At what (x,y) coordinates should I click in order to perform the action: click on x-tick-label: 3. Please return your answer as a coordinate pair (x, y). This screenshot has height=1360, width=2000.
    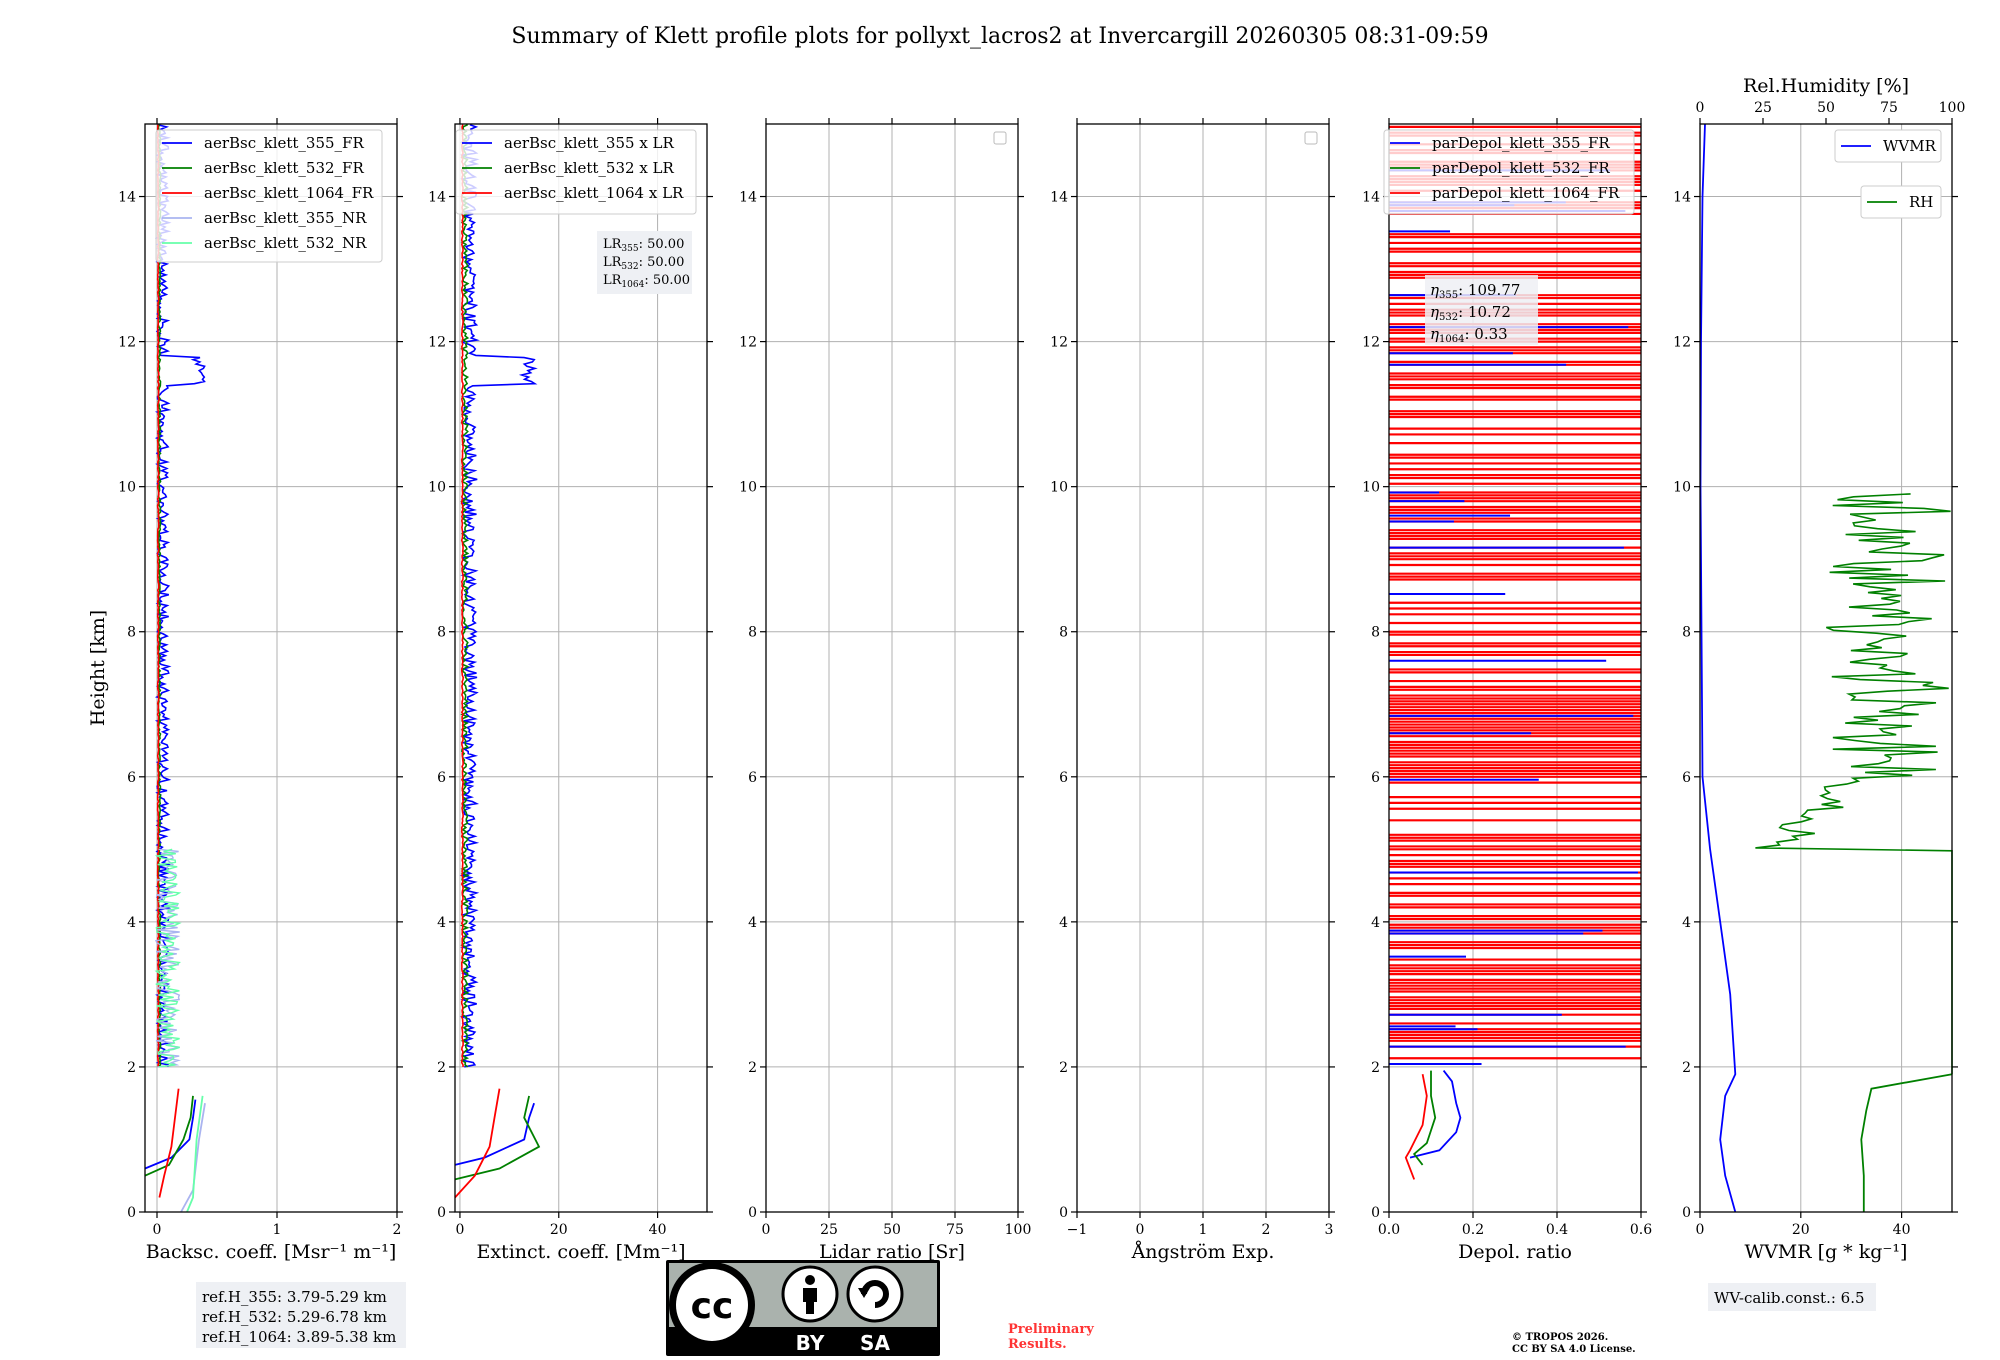
    Looking at the image, I should click on (1329, 1230).